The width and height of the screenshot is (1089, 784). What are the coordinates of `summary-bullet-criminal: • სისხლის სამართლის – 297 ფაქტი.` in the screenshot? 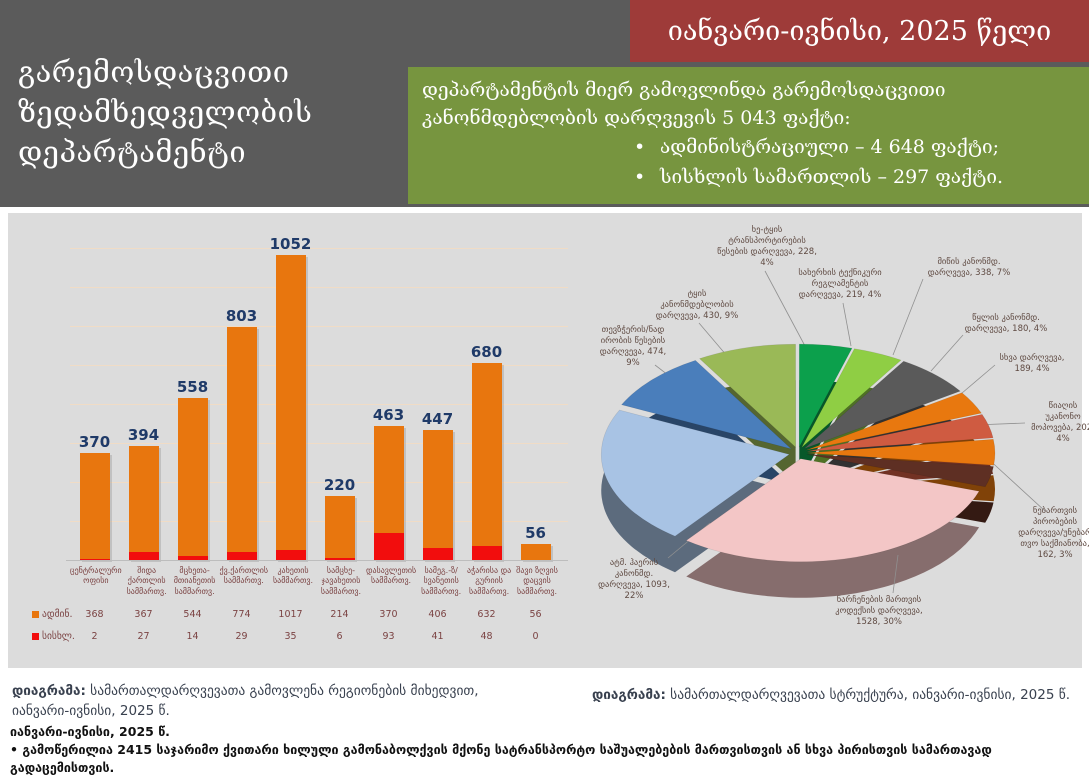 It's located at (748, 178).